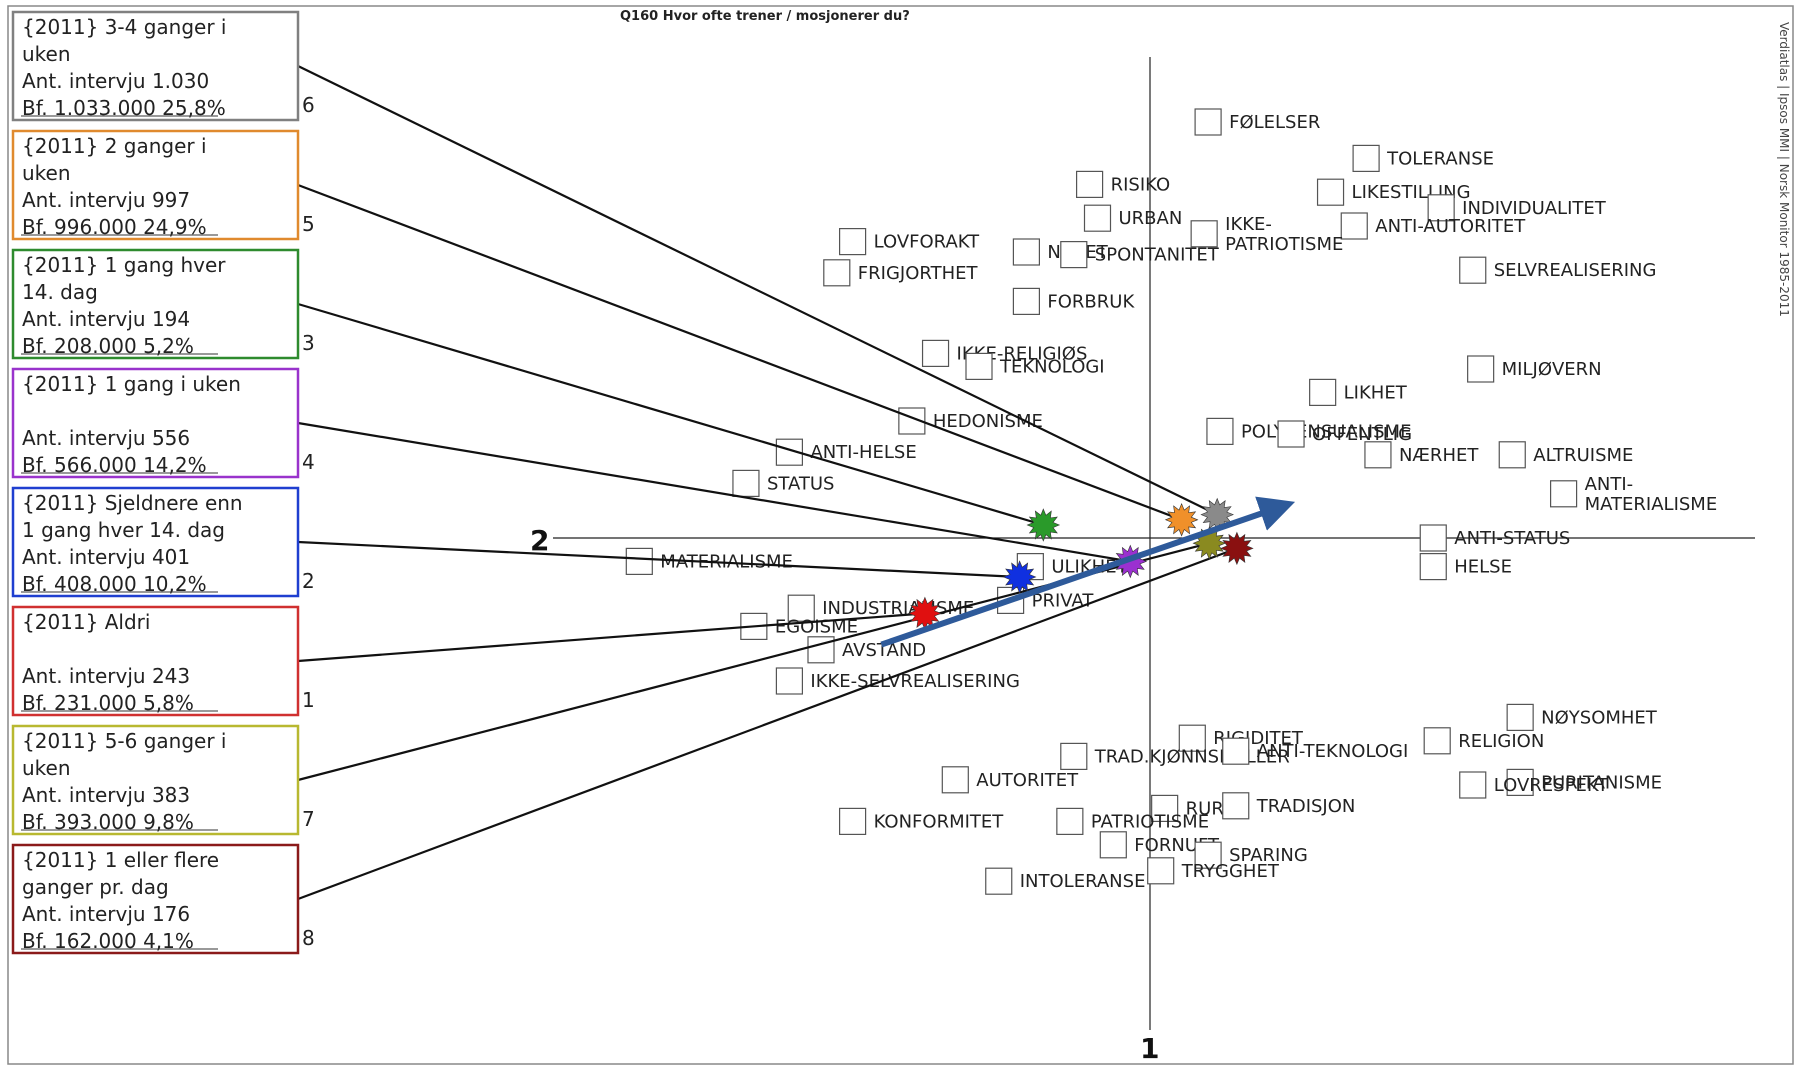 This screenshot has height=1067, width=1797. I want to click on concept-ikke-patriotisme: IKKE-PATRIOTISME, so click(1266, 234).